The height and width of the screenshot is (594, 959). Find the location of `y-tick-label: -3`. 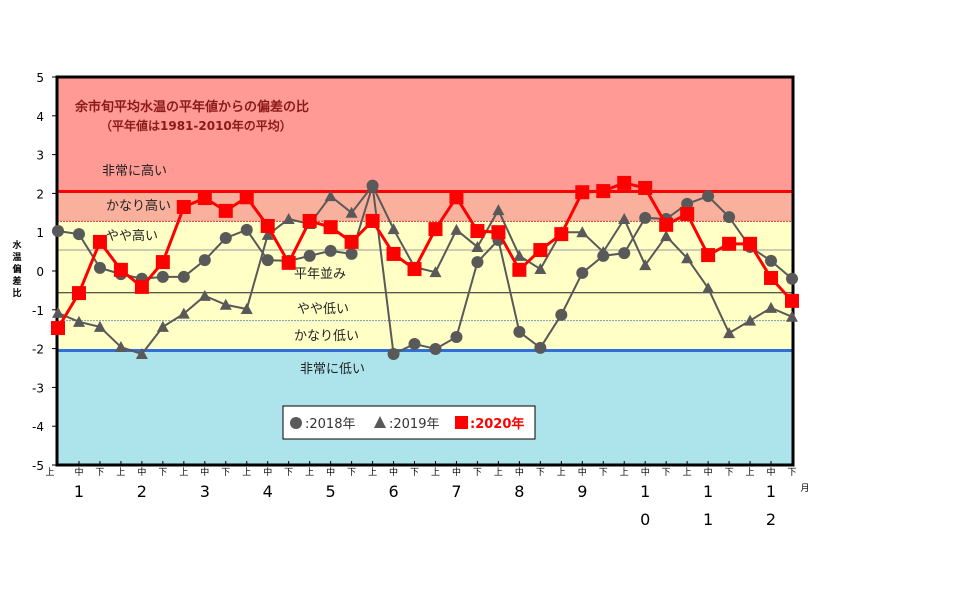

y-tick-label: -3 is located at coordinates (38, 388).